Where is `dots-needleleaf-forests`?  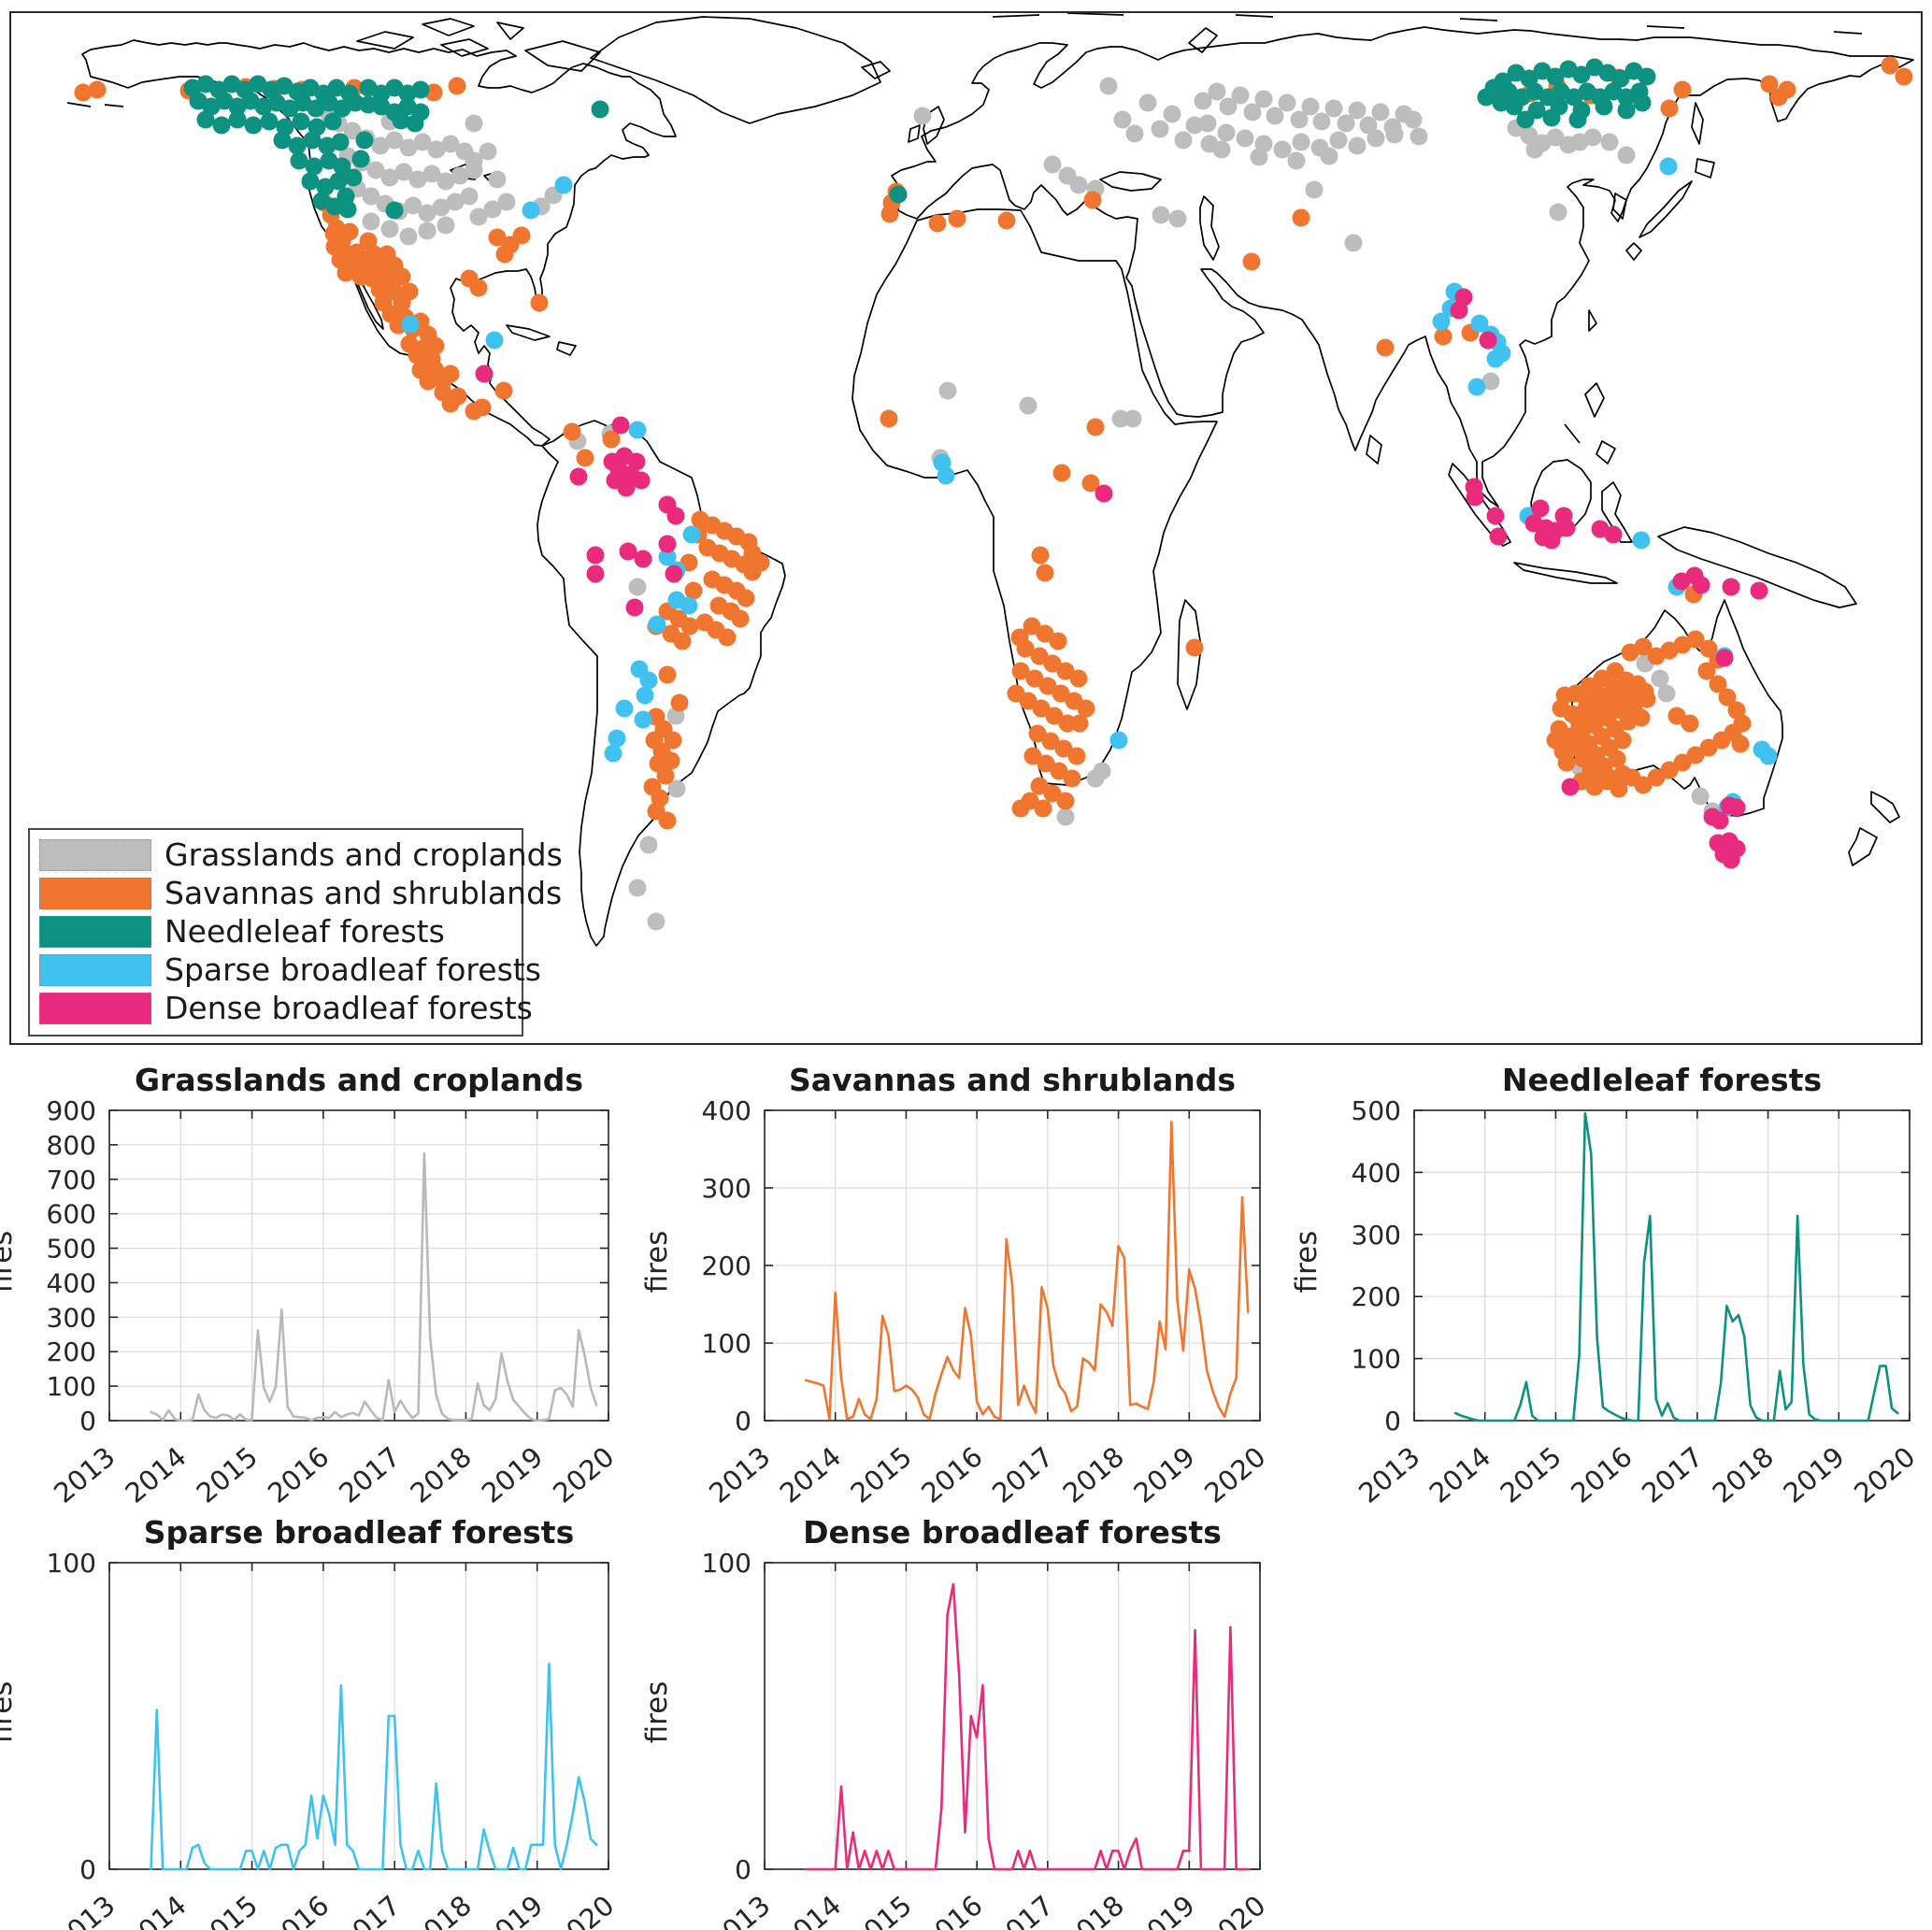
dots-needleleaf-forests is located at coordinates (919, 139).